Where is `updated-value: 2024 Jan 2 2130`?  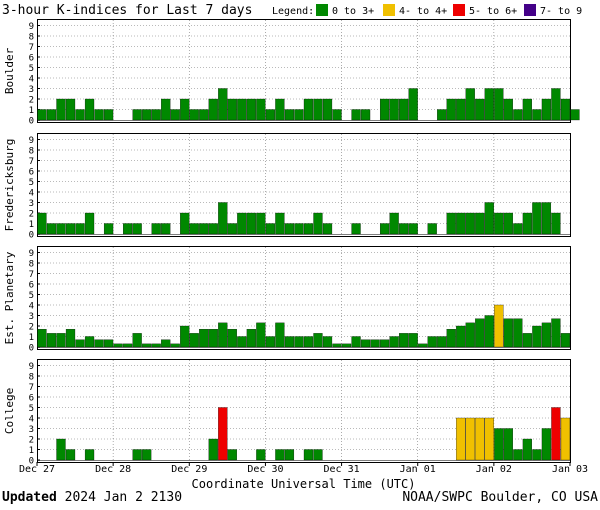 updated-value: 2024 Jan 2 2130 is located at coordinates (123, 497).